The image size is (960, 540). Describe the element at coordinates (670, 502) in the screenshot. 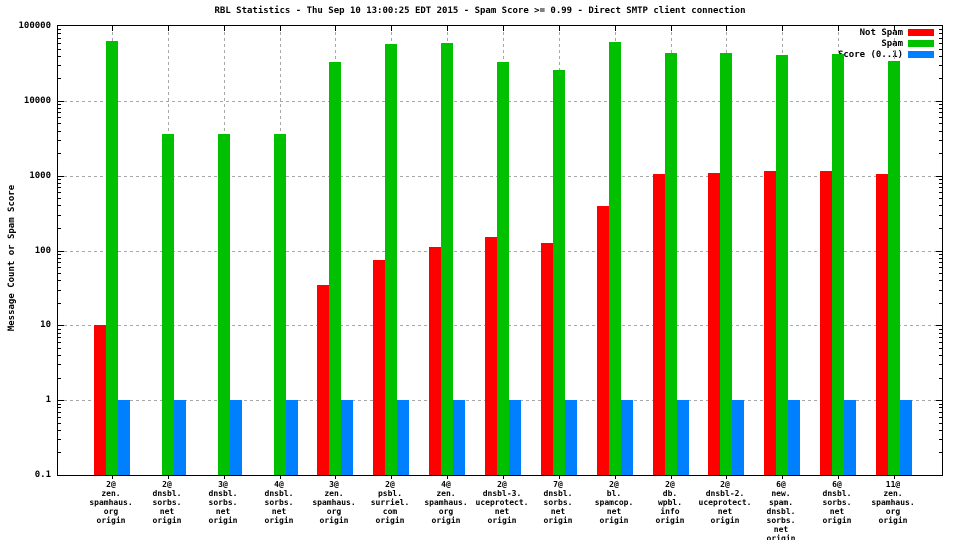

I see `x-tick-label: 2@ db. wpbl. info origin` at that location.